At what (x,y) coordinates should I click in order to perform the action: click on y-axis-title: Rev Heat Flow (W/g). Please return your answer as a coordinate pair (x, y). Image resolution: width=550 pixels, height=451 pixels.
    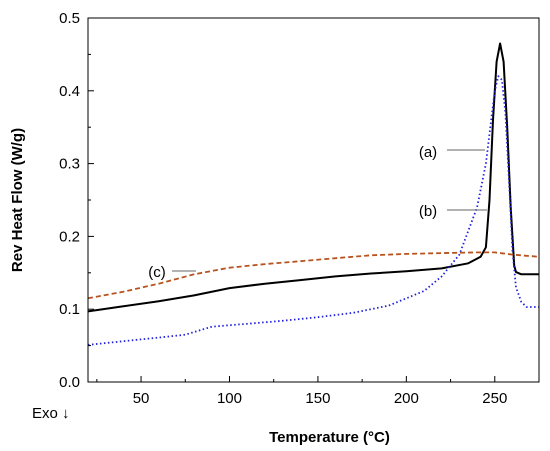
    Looking at the image, I should click on (17, 200).